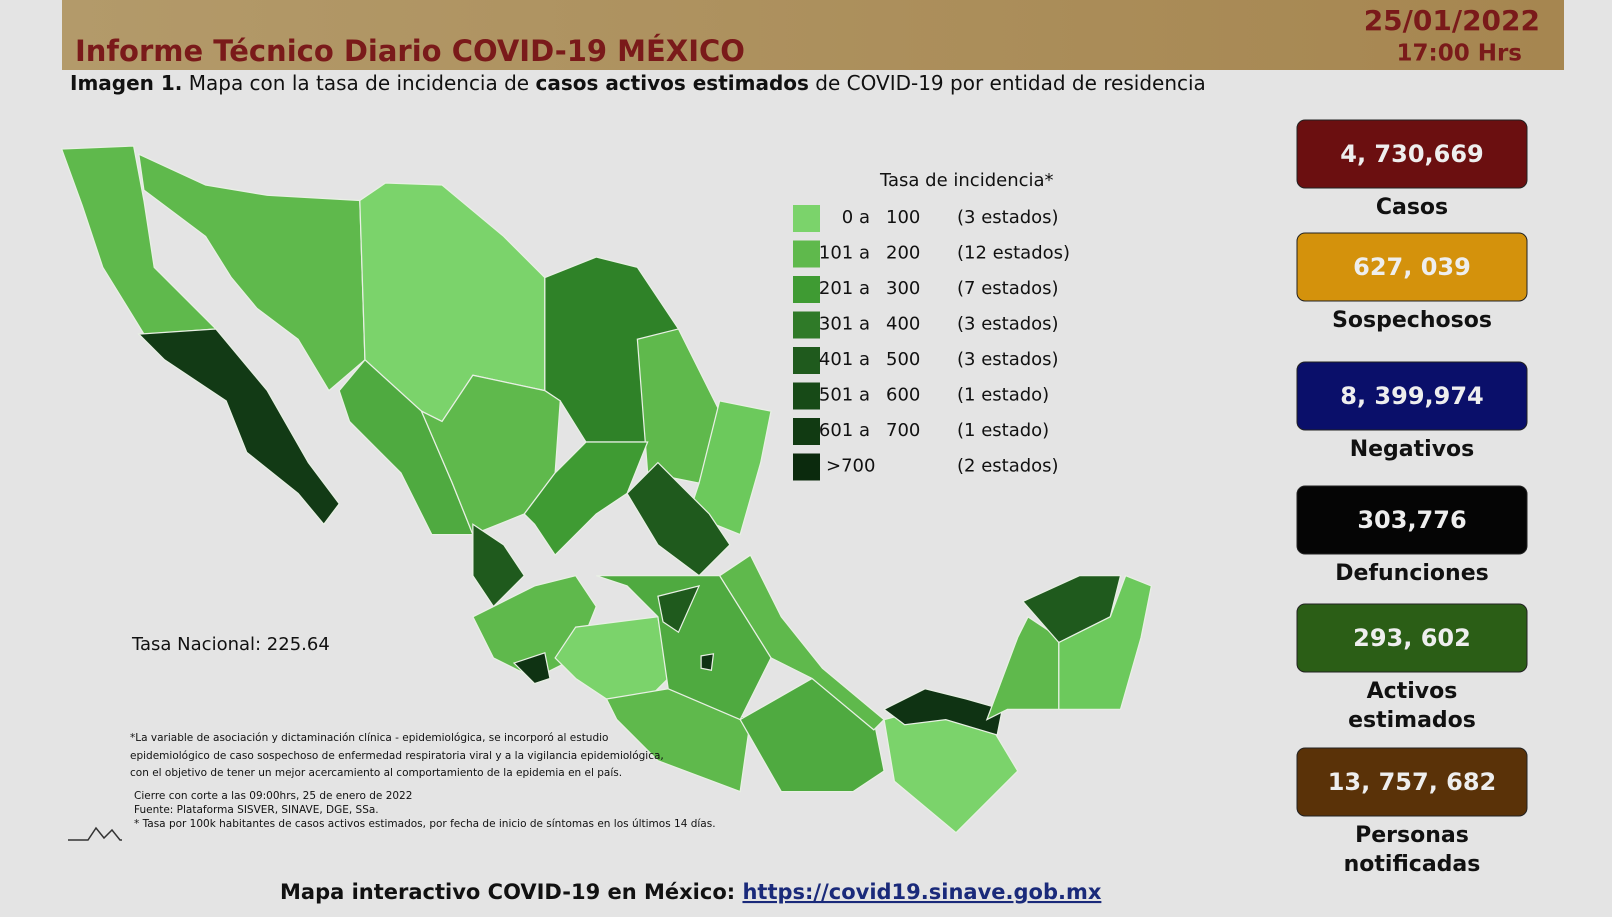  I want to click on footer-text: Mapa interactivo COVID-19 en México:, so click(507, 892).